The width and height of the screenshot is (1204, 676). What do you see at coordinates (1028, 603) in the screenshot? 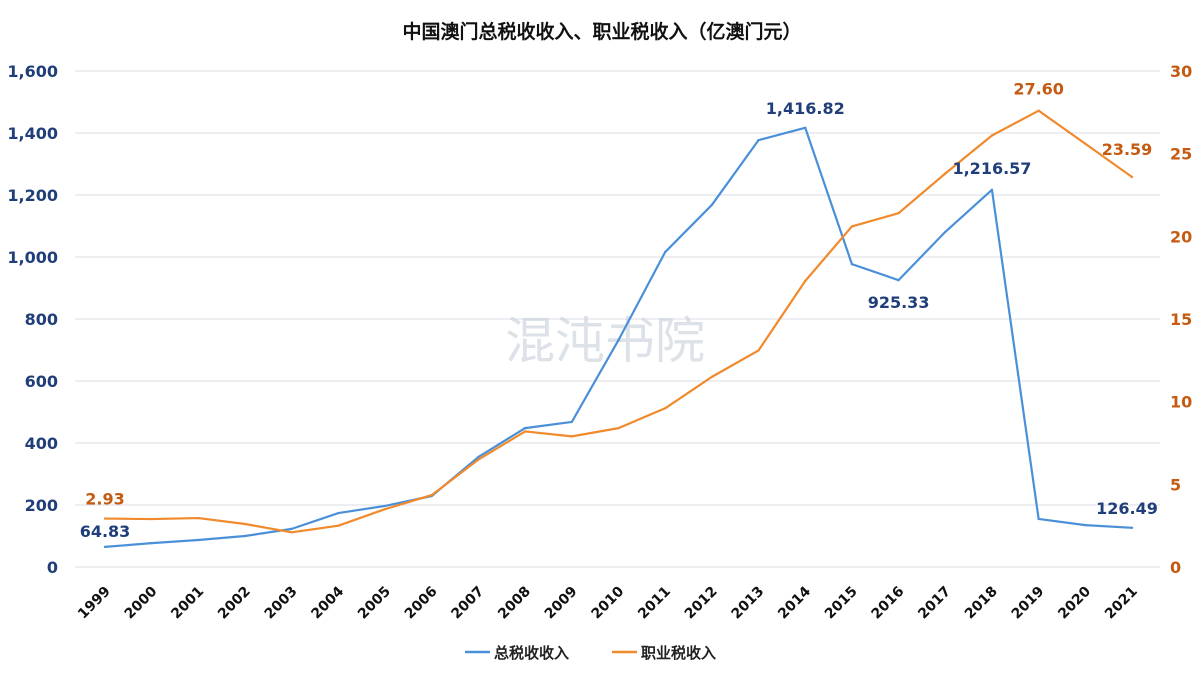
I see `x-axis-tick: 2019` at bounding box center [1028, 603].